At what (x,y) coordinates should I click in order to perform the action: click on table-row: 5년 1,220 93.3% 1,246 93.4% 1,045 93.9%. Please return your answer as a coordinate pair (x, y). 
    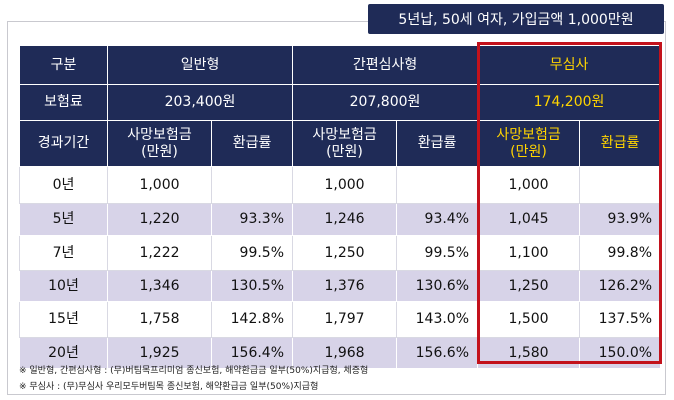
    Looking at the image, I should click on (340, 219).